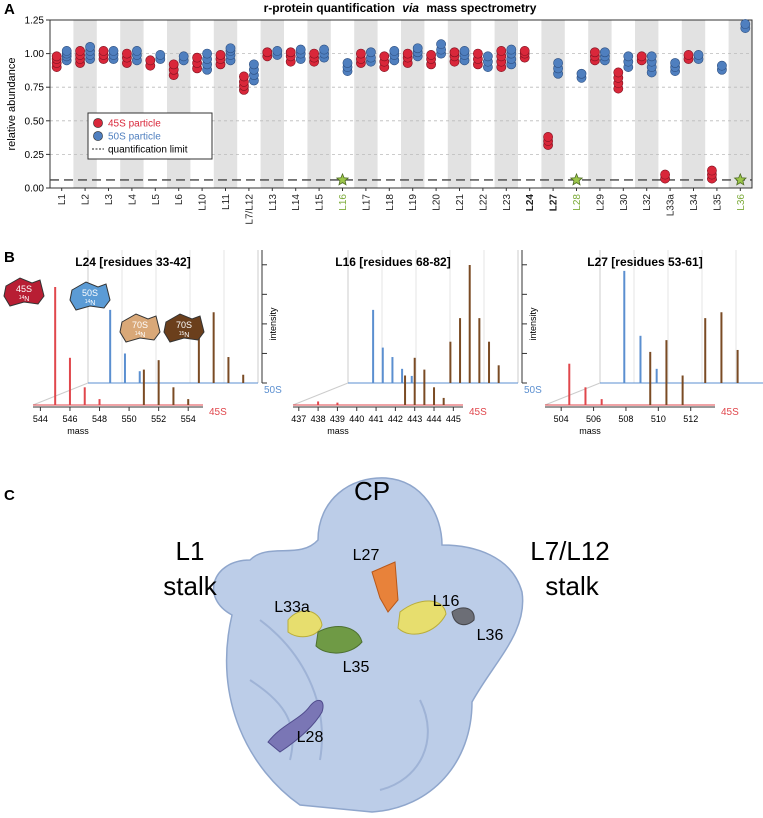  What do you see at coordinates (530, 203) in the screenshot?
I see `x-tick-label: L24` at bounding box center [530, 203].